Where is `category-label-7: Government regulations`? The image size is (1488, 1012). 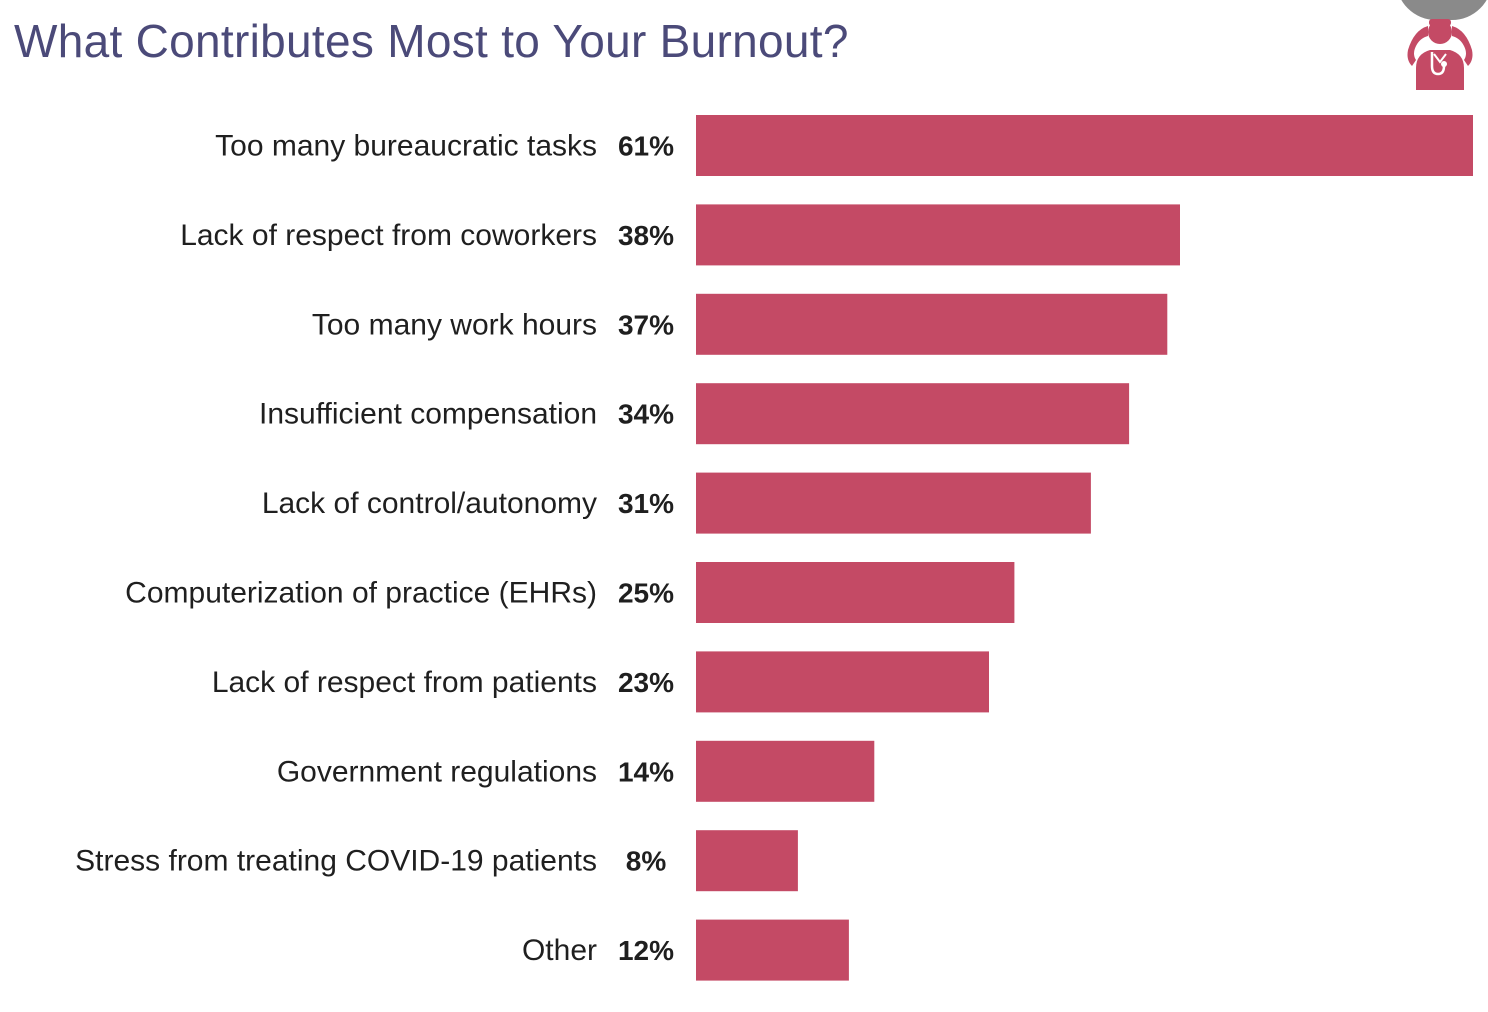 category-label-7: Government regulations is located at coordinates (437, 771).